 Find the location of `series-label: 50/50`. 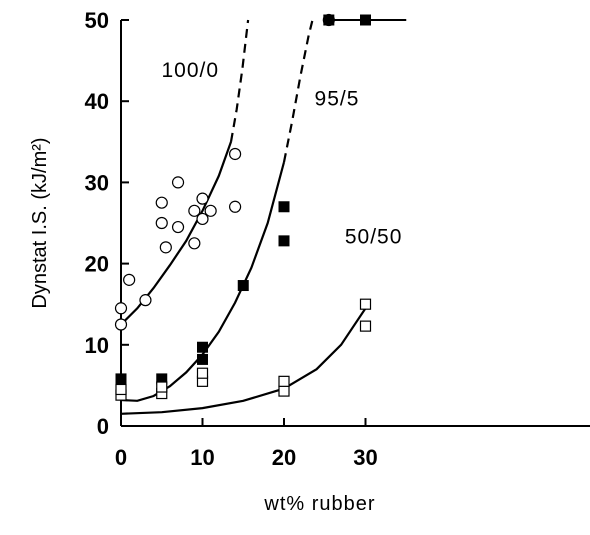

series-label: 50/50 is located at coordinates (374, 236).